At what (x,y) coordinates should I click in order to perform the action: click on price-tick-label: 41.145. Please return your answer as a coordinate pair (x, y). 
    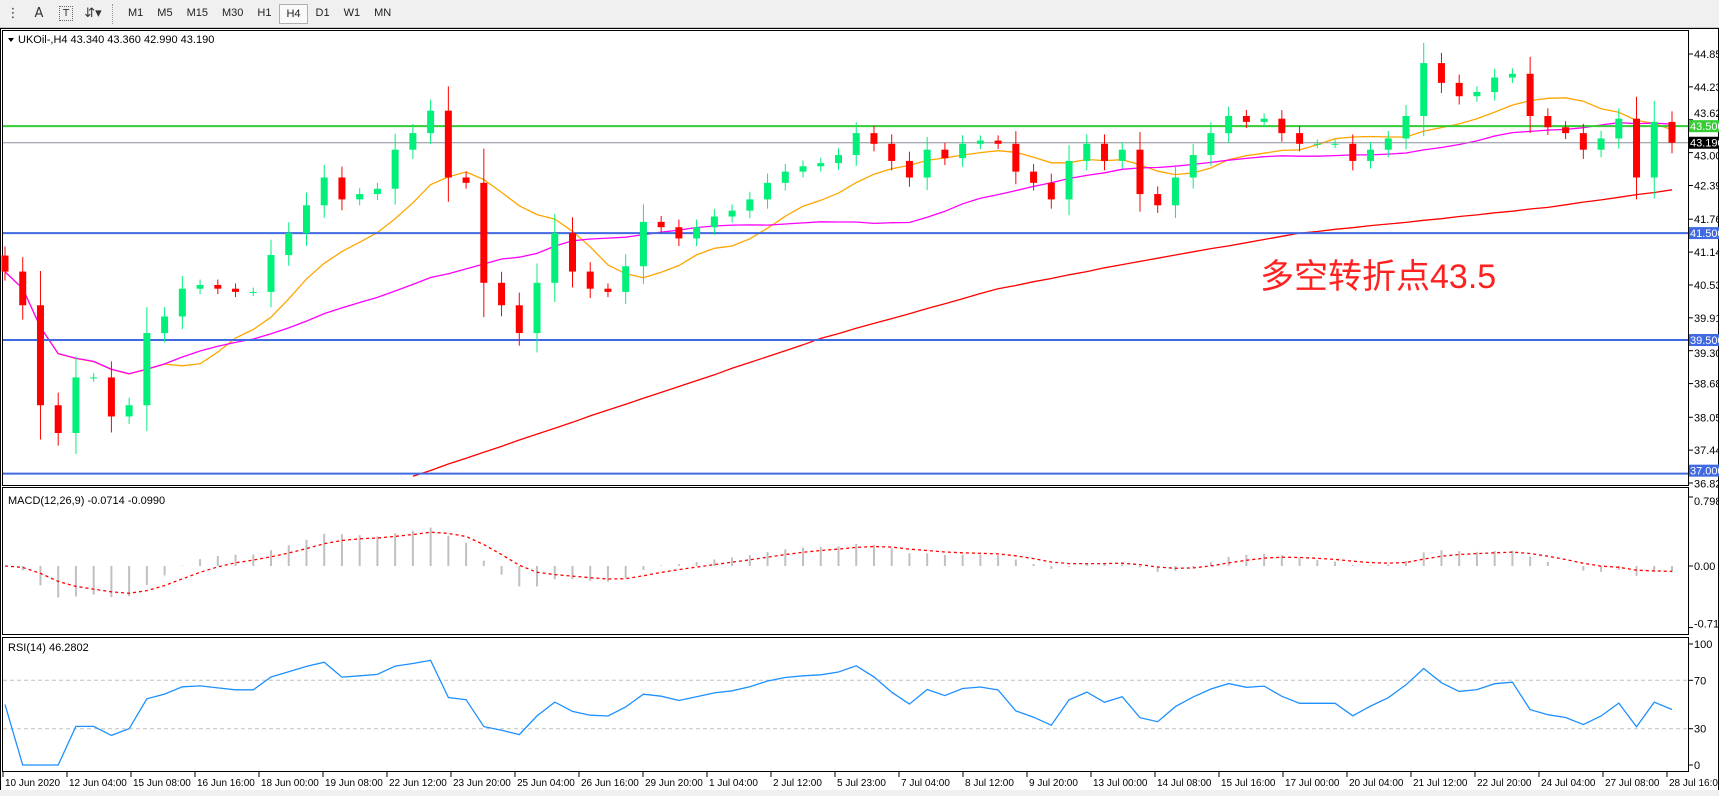
    Looking at the image, I should click on (1706, 253).